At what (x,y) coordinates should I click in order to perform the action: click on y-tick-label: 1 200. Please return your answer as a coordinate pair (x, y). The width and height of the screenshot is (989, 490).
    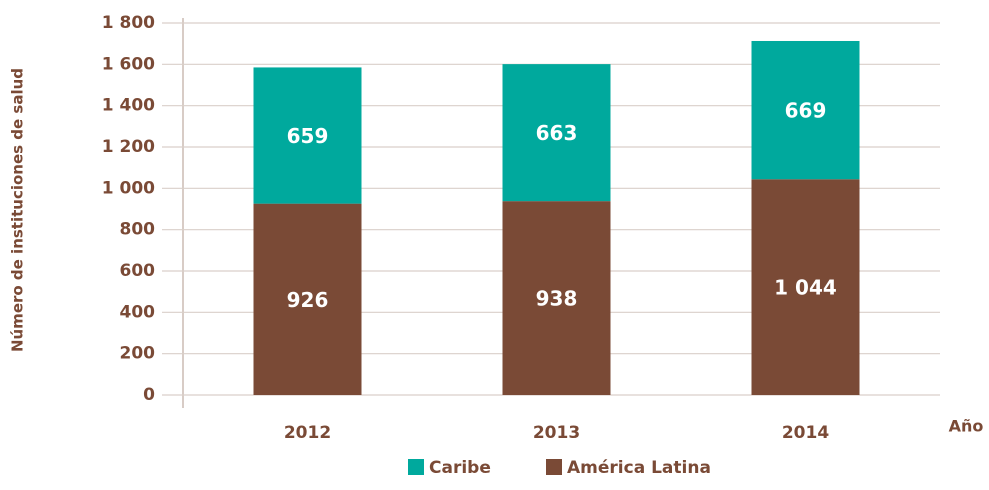
    Looking at the image, I should click on (128, 147).